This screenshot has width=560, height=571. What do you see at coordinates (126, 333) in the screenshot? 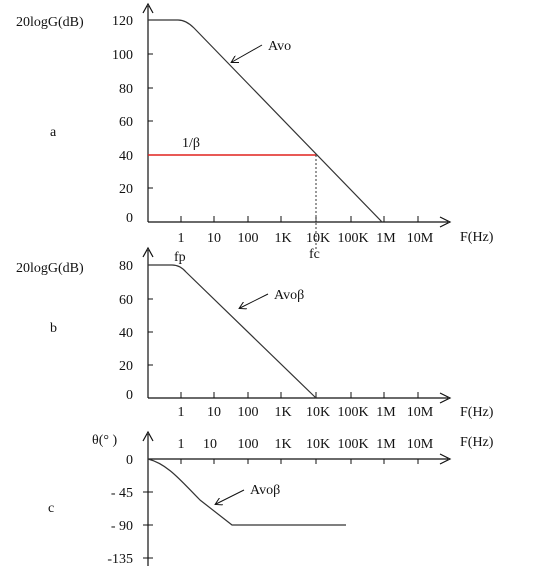
I see `panel-b-y-tick-label: 40` at bounding box center [126, 333].